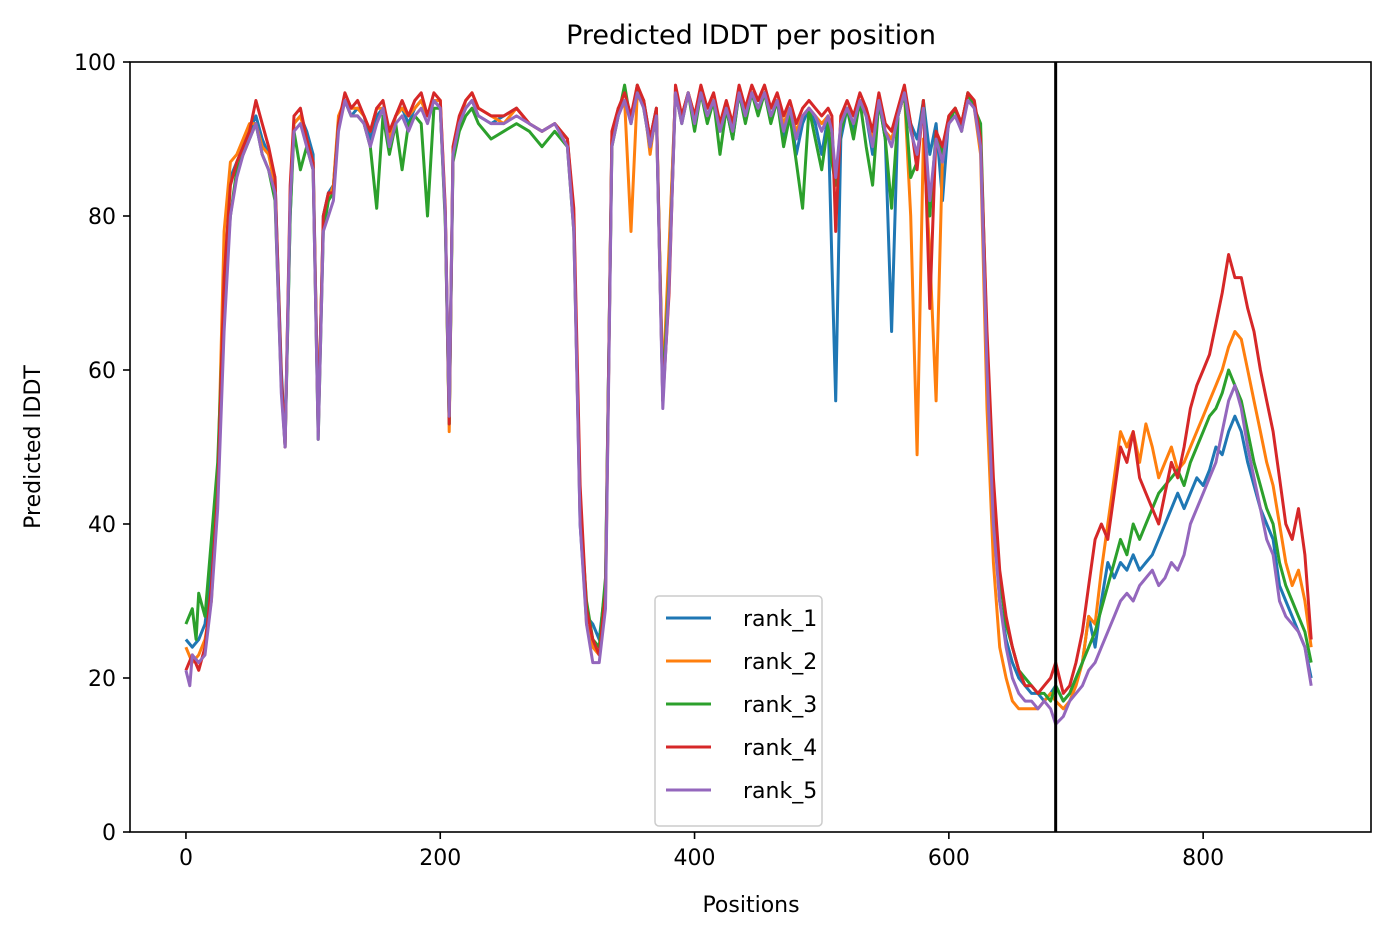  Describe the element at coordinates (780, 662) in the screenshot. I see `legend-label: rank_2` at that location.